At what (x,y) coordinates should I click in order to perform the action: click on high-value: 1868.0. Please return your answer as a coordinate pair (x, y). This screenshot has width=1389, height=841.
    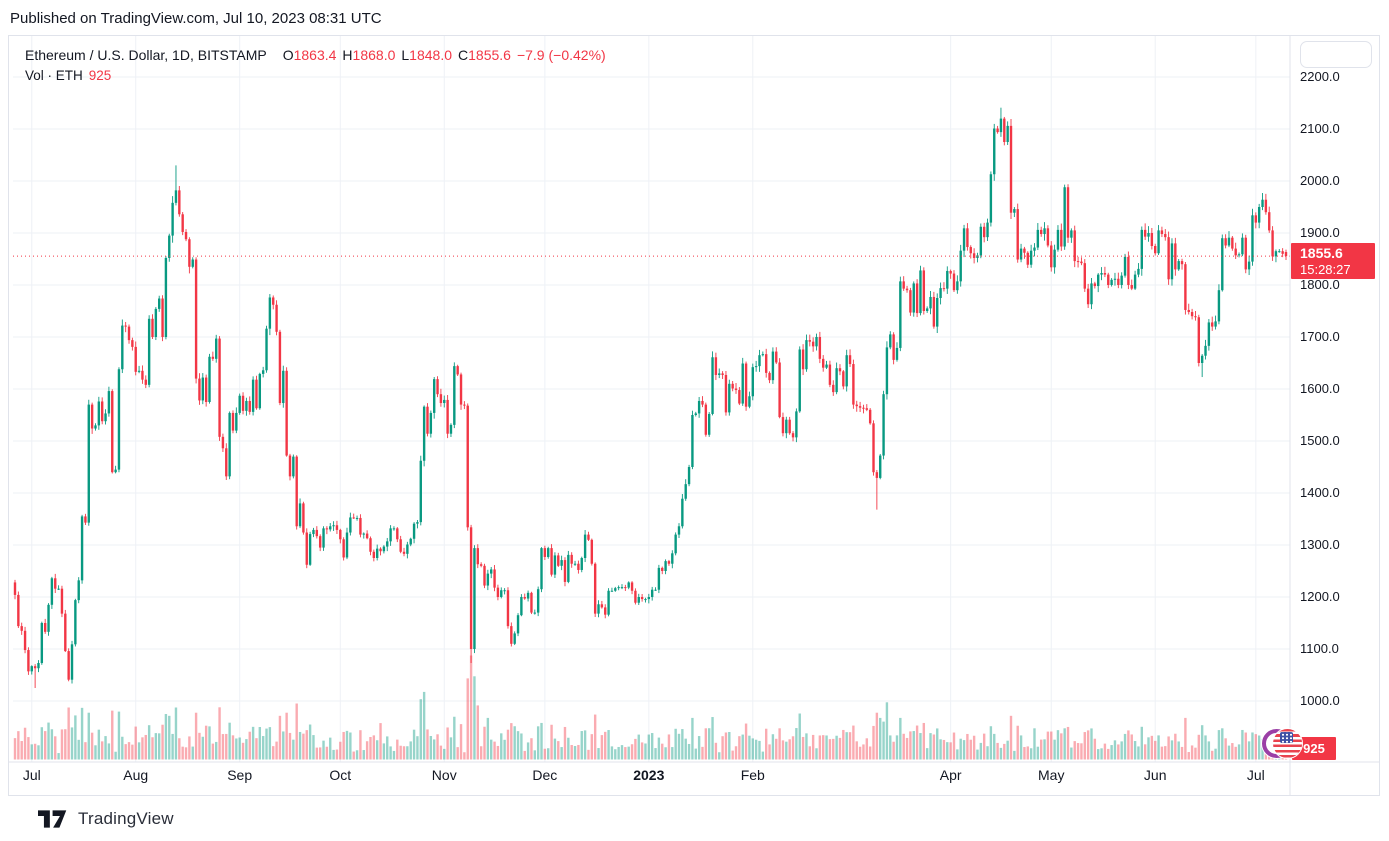
    Looking at the image, I should click on (374, 55).